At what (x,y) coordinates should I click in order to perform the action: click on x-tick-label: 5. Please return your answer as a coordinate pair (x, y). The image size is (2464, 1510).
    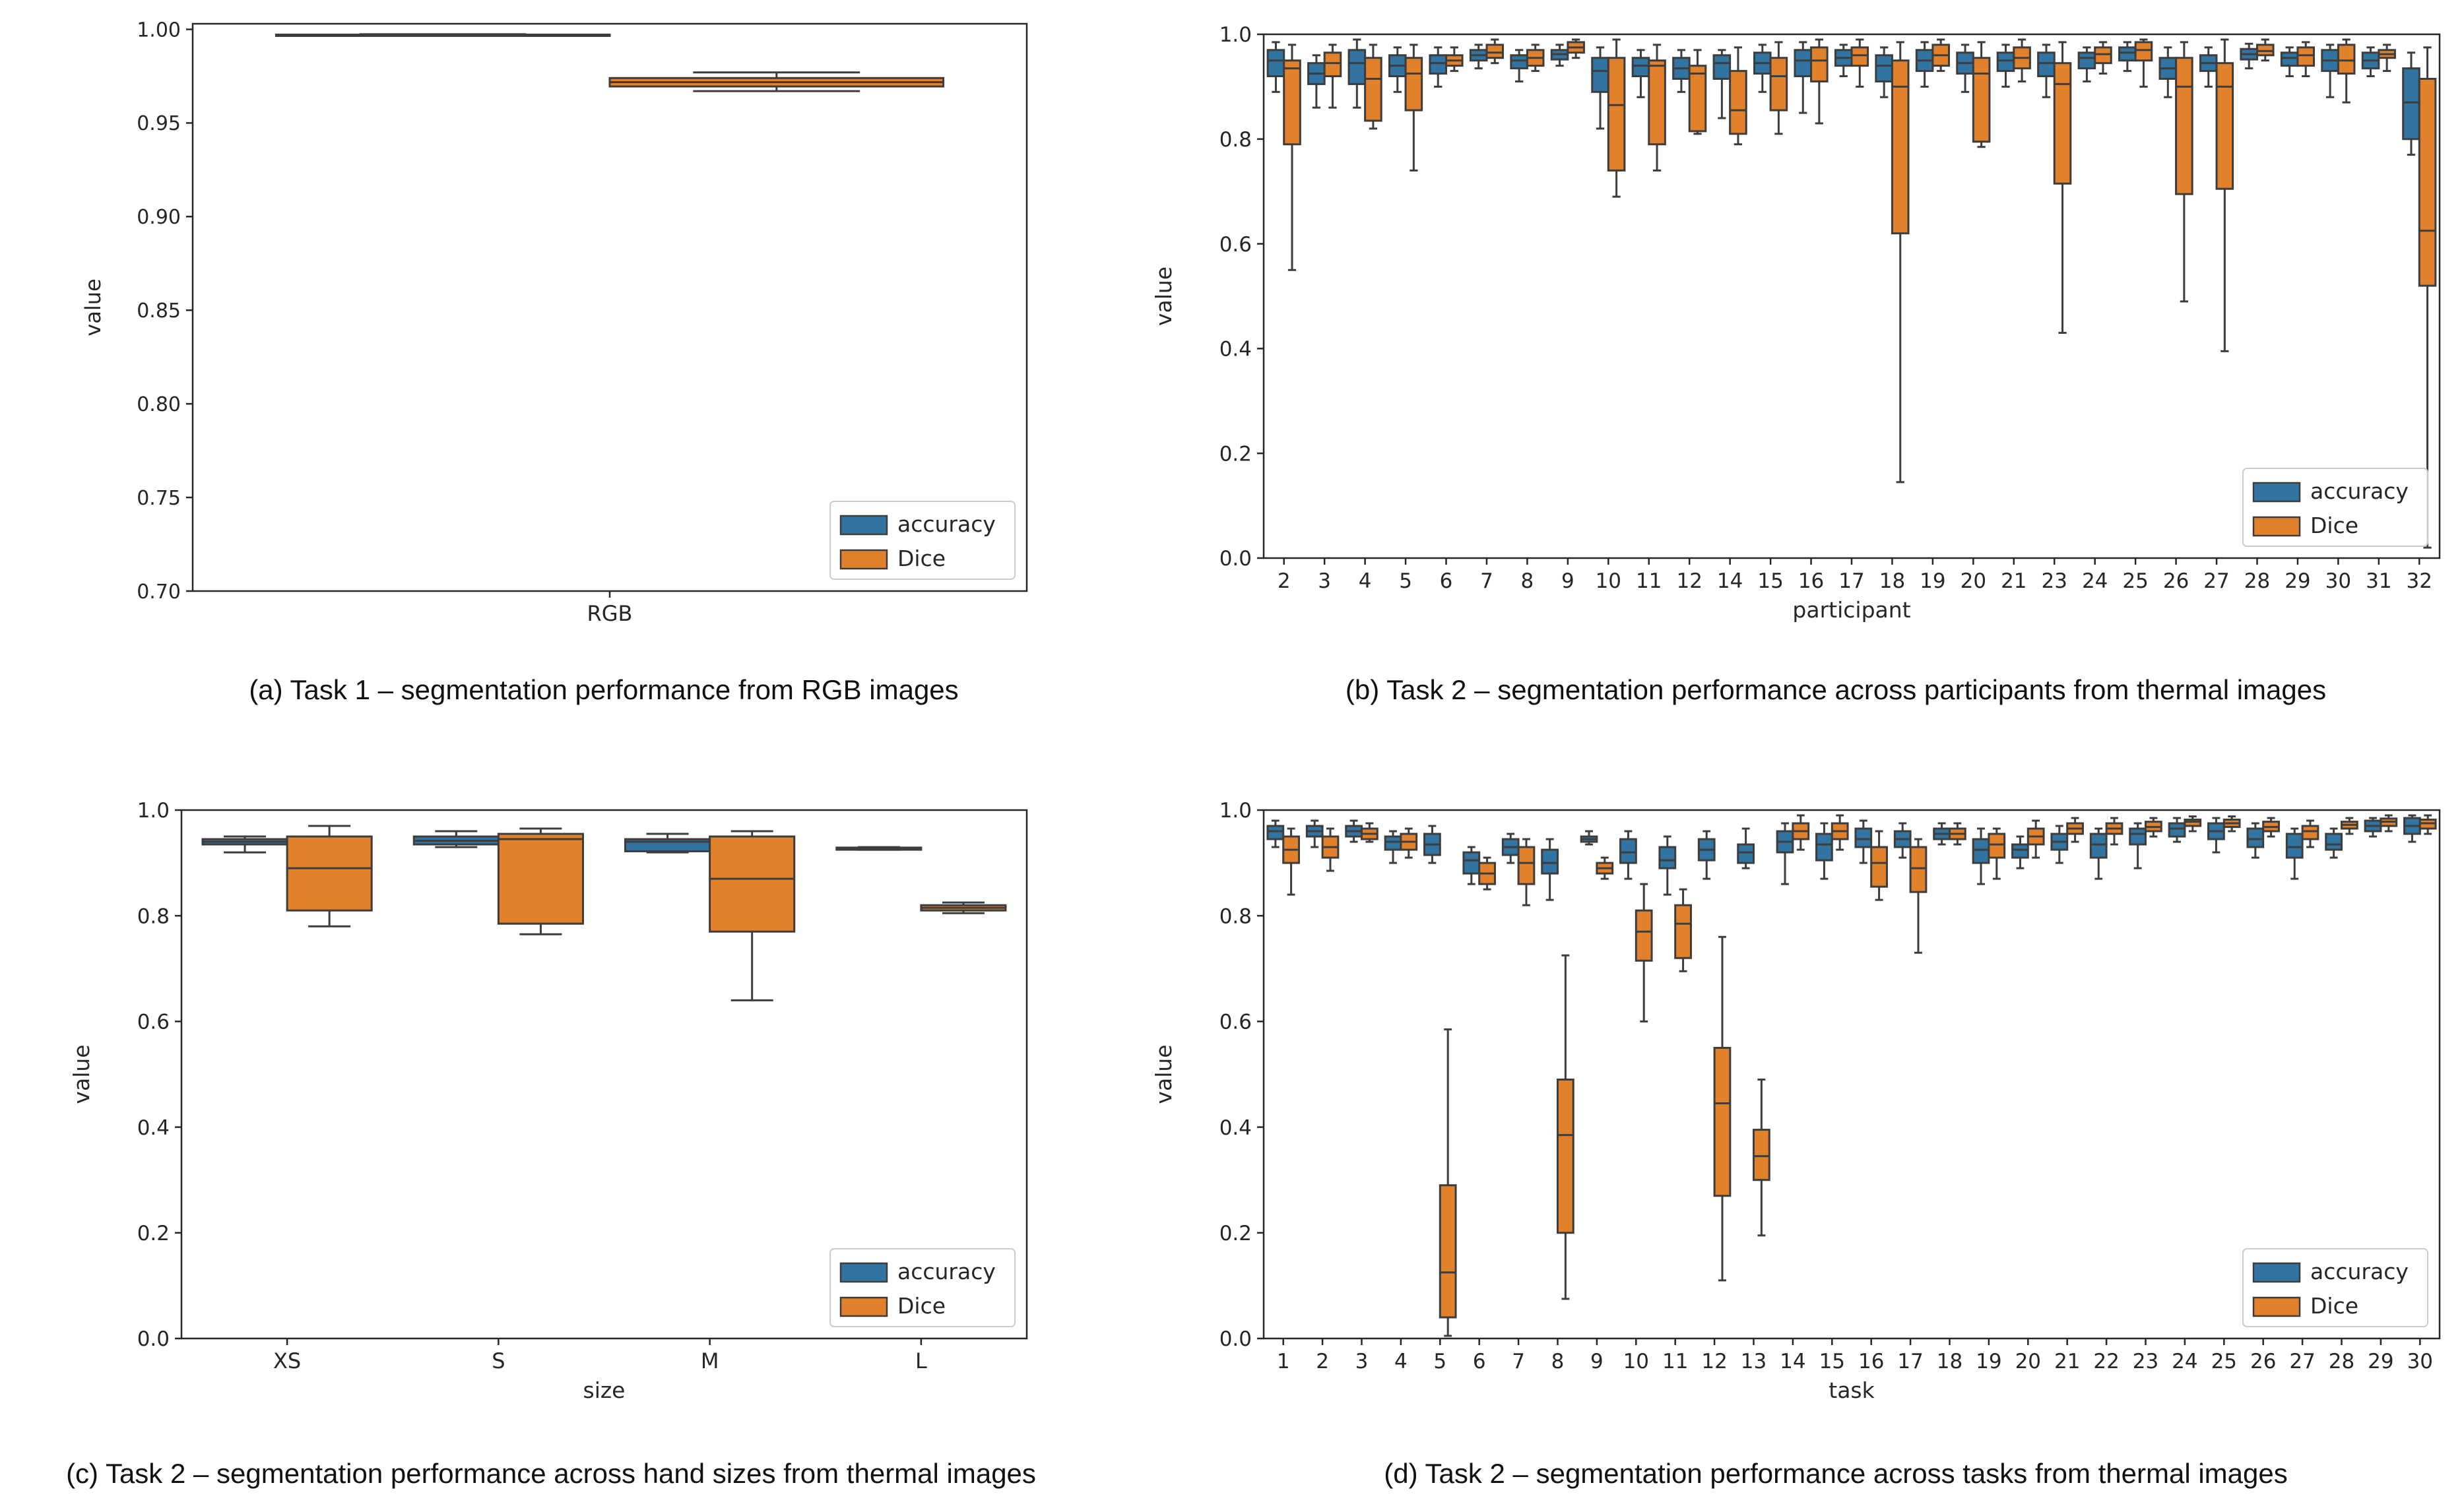
    Looking at the image, I should click on (1439, 1361).